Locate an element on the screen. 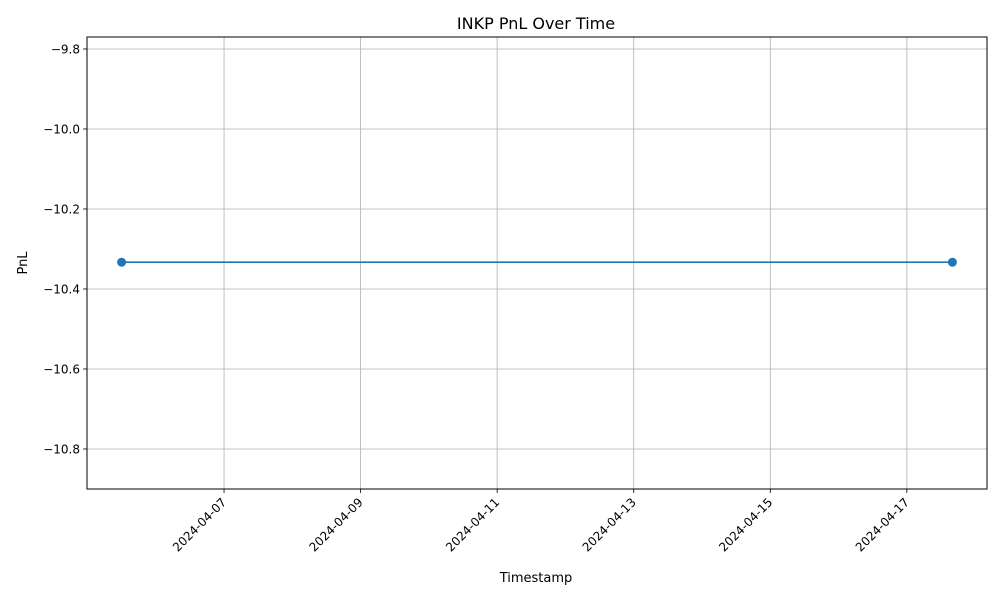 Image resolution: width=1000 pixels, height=604 pixels. y-tick-label: −10.8 is located at coordinates (61, 450).